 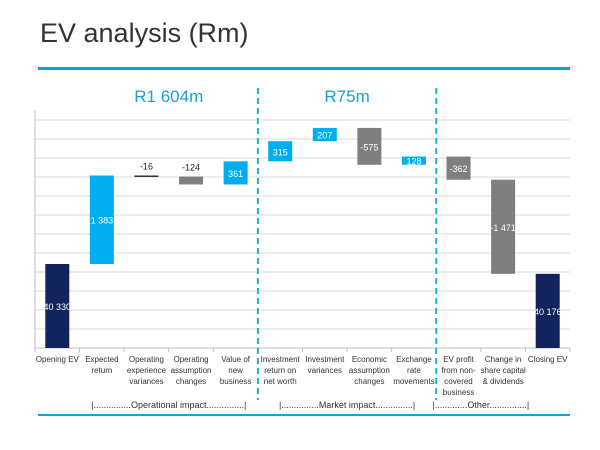 I want to click on category-label-11: Closing EV, so click(x=548, y=359).